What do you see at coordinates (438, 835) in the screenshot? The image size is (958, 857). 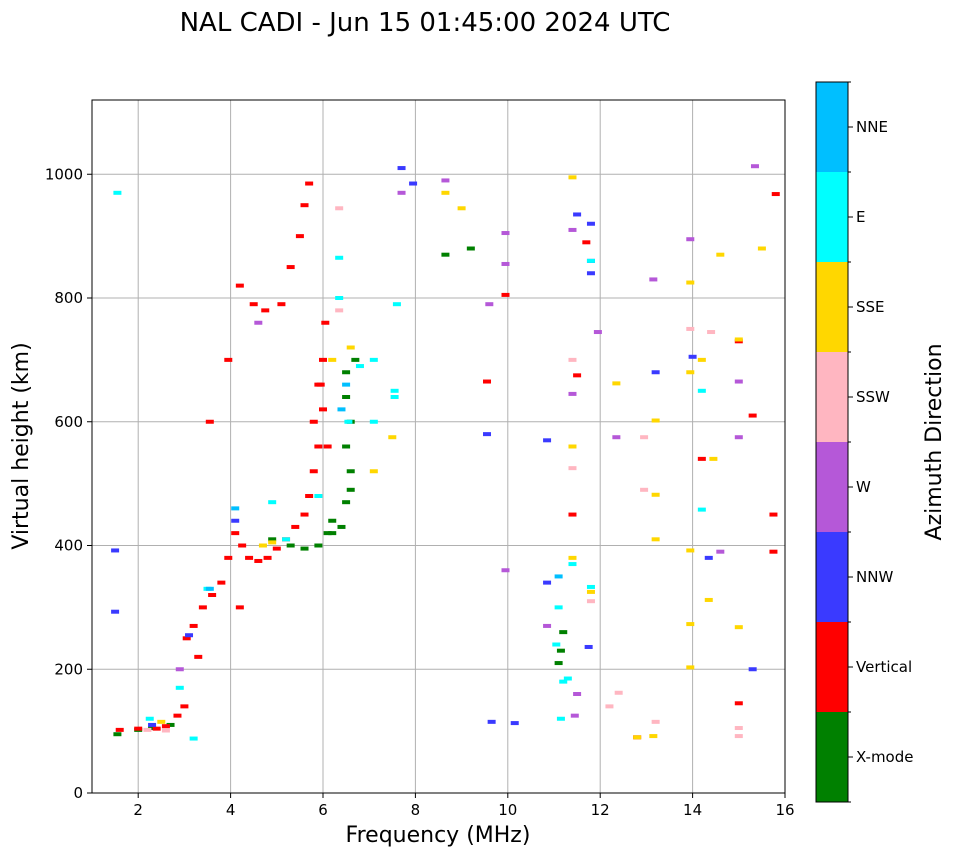 I see `x-axis-label: Frequency (MHz)` at bounding box center [438, 835].